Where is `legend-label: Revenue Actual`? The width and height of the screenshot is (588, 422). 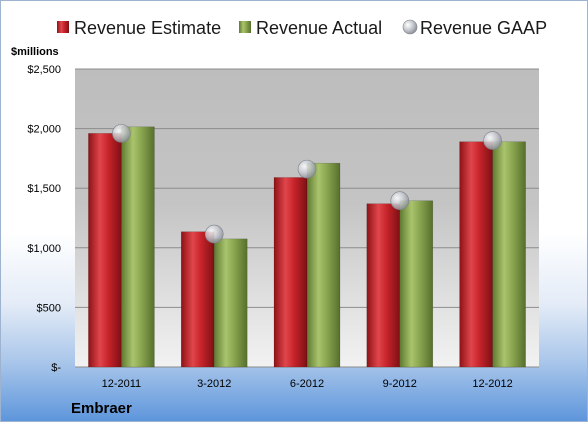
legend-label: Revenue Actual is located at coordinates (319, 28).